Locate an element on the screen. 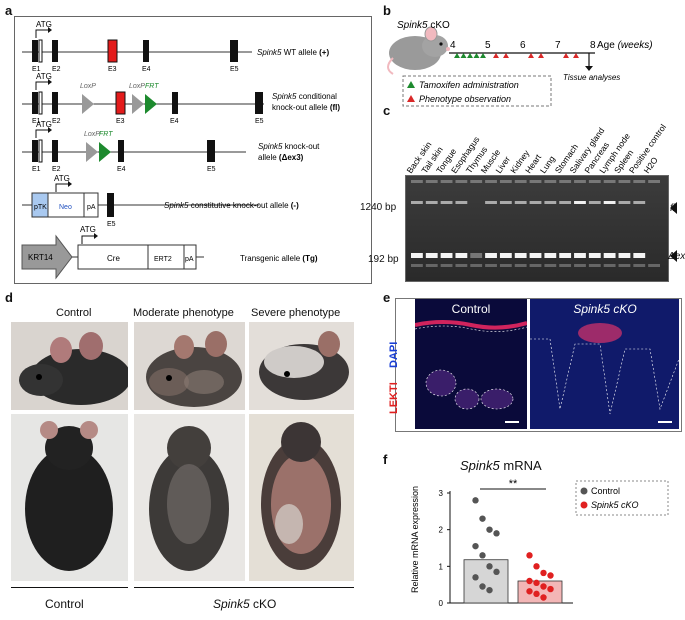  panel-label-d: d is located at coordinates (9, 297).